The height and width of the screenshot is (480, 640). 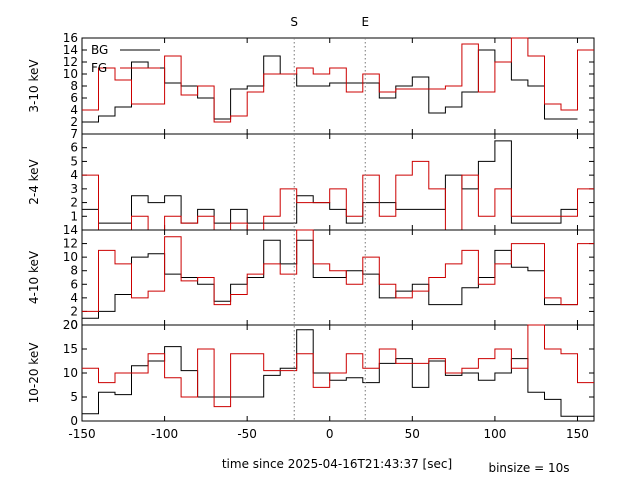 What do you see at coordinates (34, 181) in the screenshot?
I see `y-axis-label: 2-4 keV` at bounding box center [34, 181].